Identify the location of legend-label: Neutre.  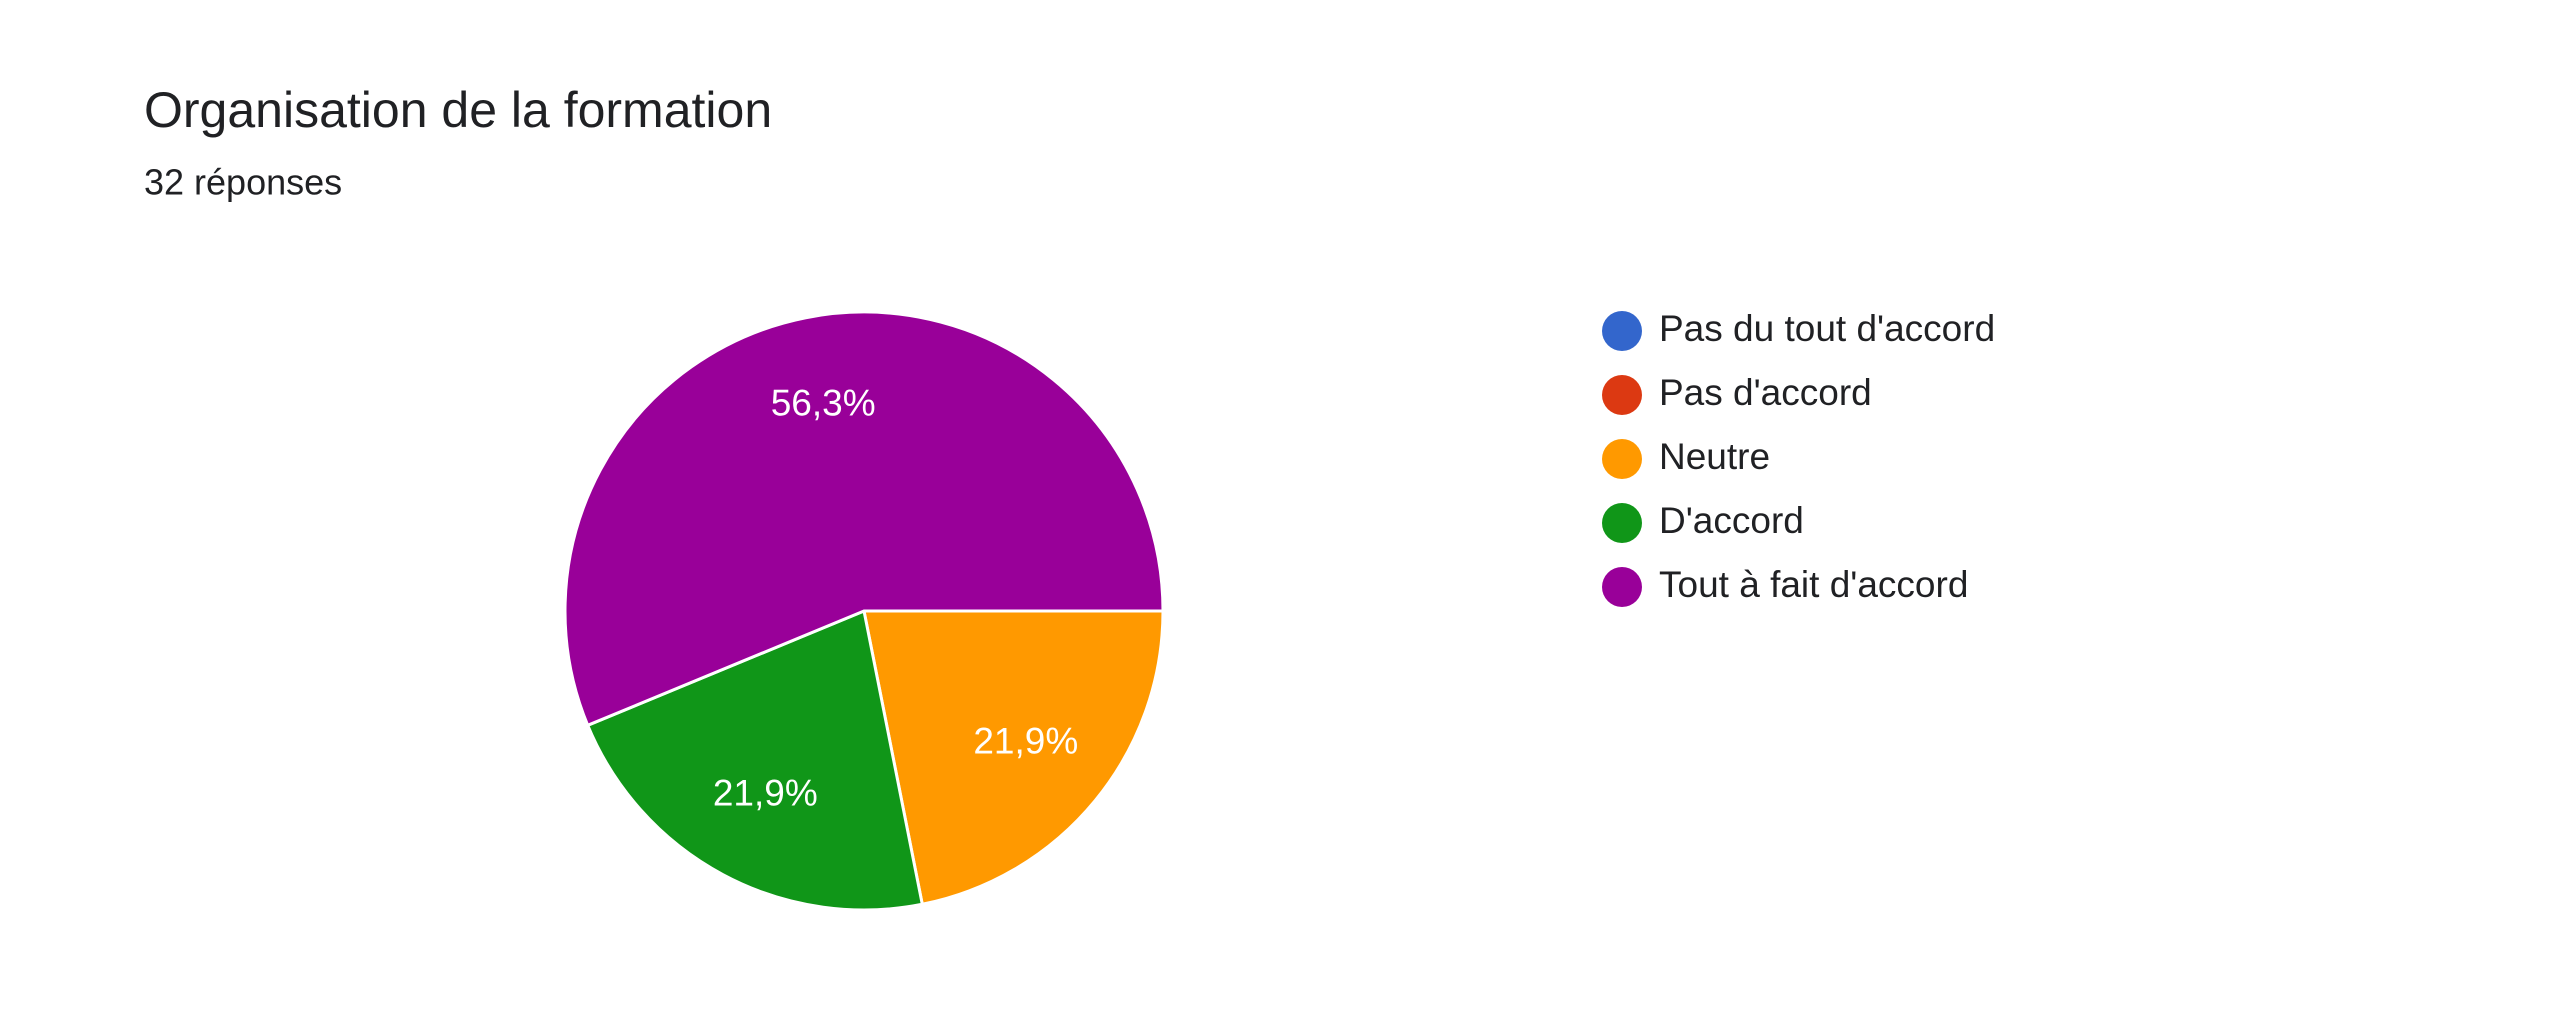
(1714, 456).